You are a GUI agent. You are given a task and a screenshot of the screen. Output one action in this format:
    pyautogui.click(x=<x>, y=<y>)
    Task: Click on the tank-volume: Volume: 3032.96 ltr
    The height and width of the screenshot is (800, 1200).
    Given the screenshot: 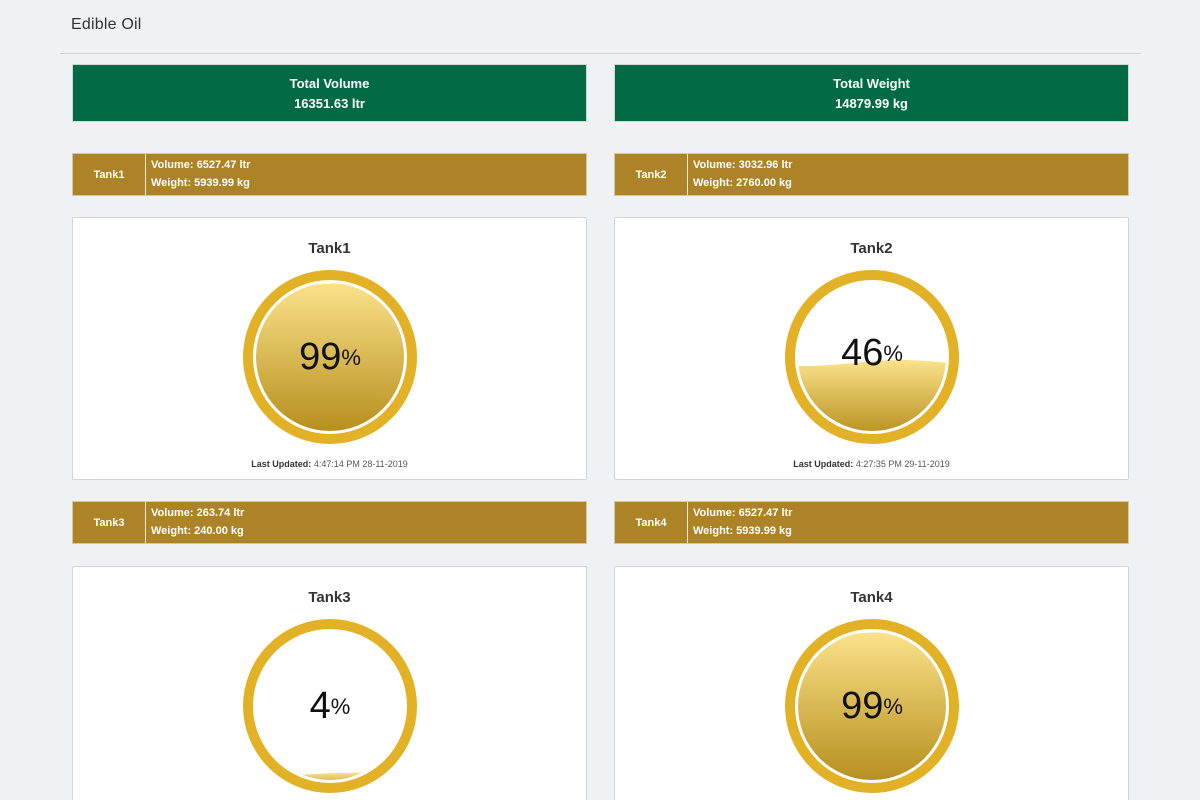 What is the action you would take?
    pyautogui.click(x=743, y=165)
    